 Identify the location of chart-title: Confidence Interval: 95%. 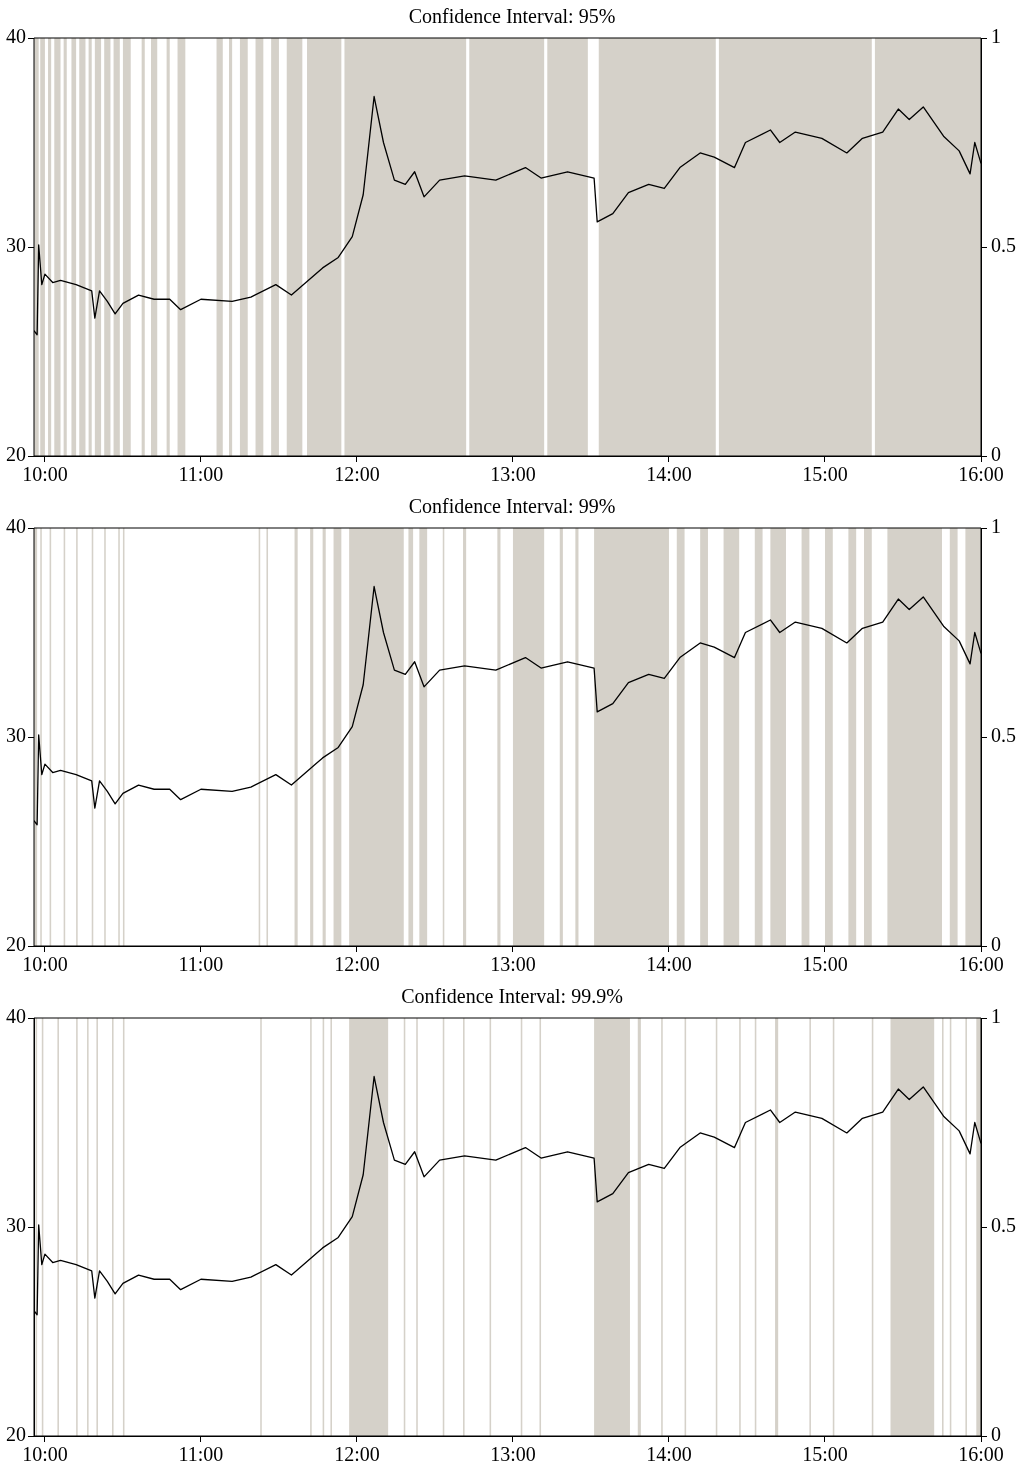
(512, 16).